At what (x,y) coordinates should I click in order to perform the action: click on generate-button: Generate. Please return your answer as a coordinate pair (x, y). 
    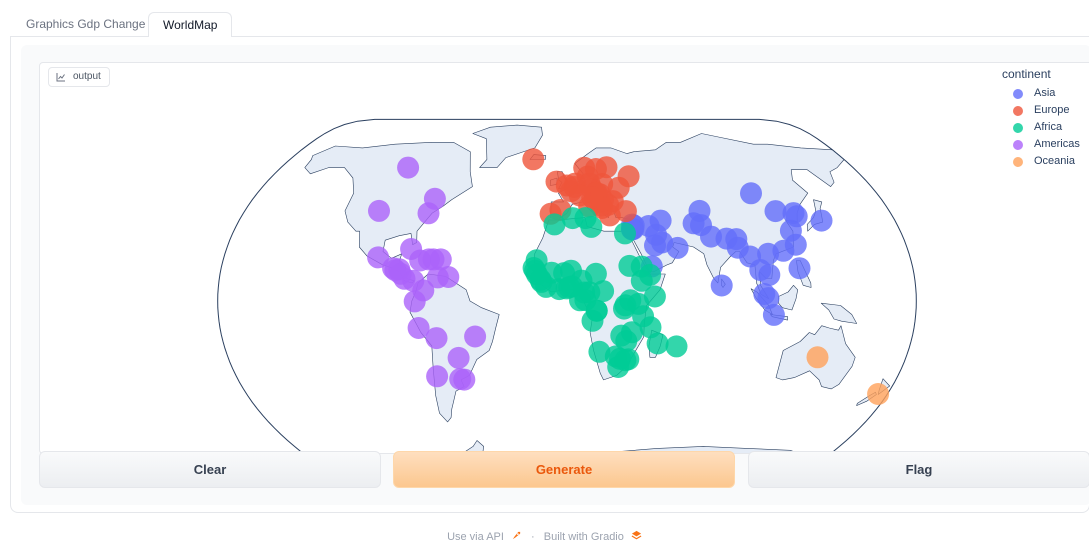
    Looking at the image, I should click on (564, 469).